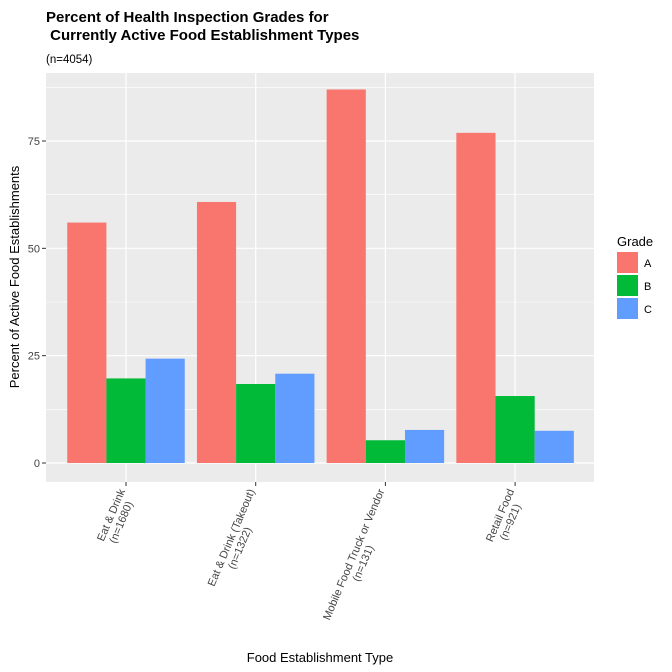  I want to click on legend-key-a, so click(627, 262).